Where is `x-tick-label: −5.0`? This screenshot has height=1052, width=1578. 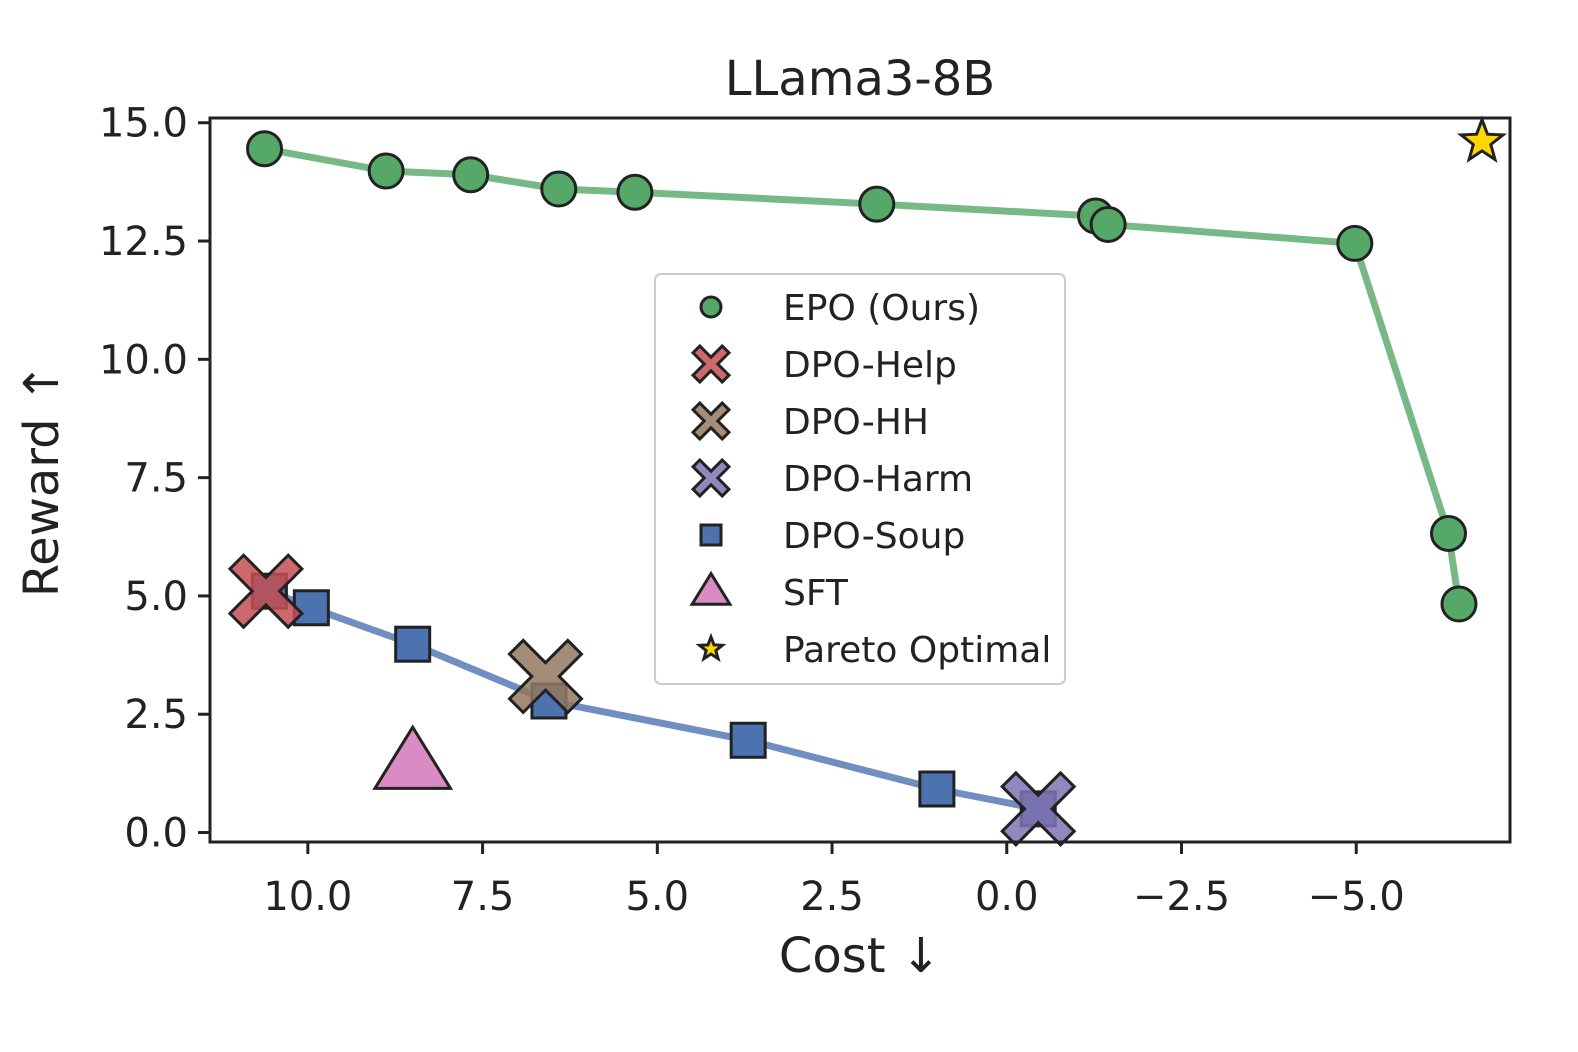 x-tick-label: −5.0 is located at coordinates (1356, 897).